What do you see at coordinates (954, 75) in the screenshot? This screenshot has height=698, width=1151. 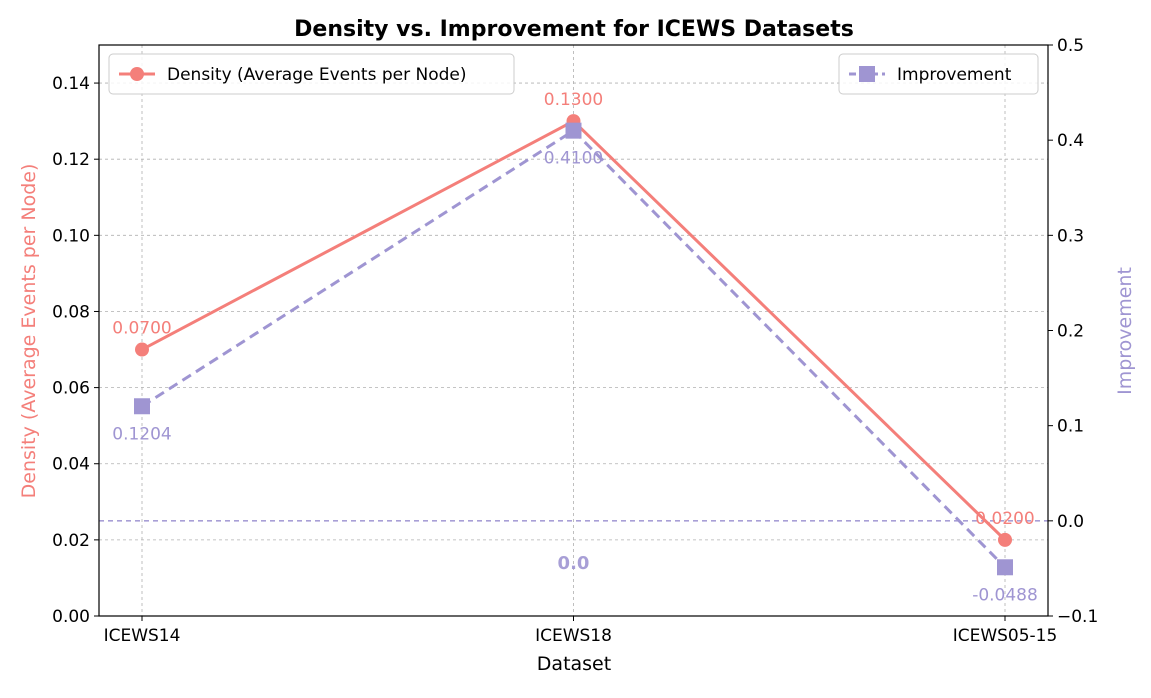 I see `legend-label: Improvement` at bounding box center [954, 75].